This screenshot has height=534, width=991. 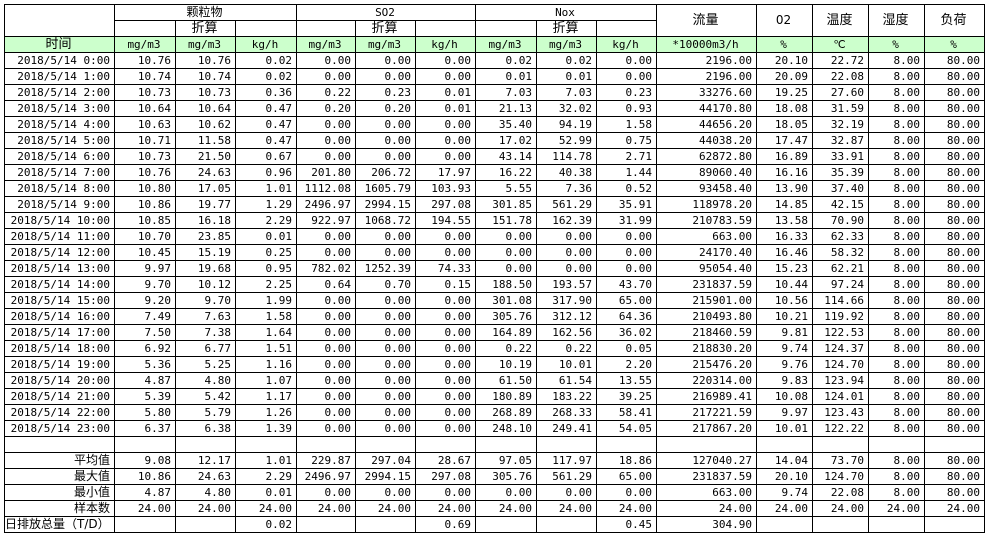 What do you see at coordinates (706, 332) in the screenshot?
I see `value-cell: 218460.59` at bounding box center [706, 332].